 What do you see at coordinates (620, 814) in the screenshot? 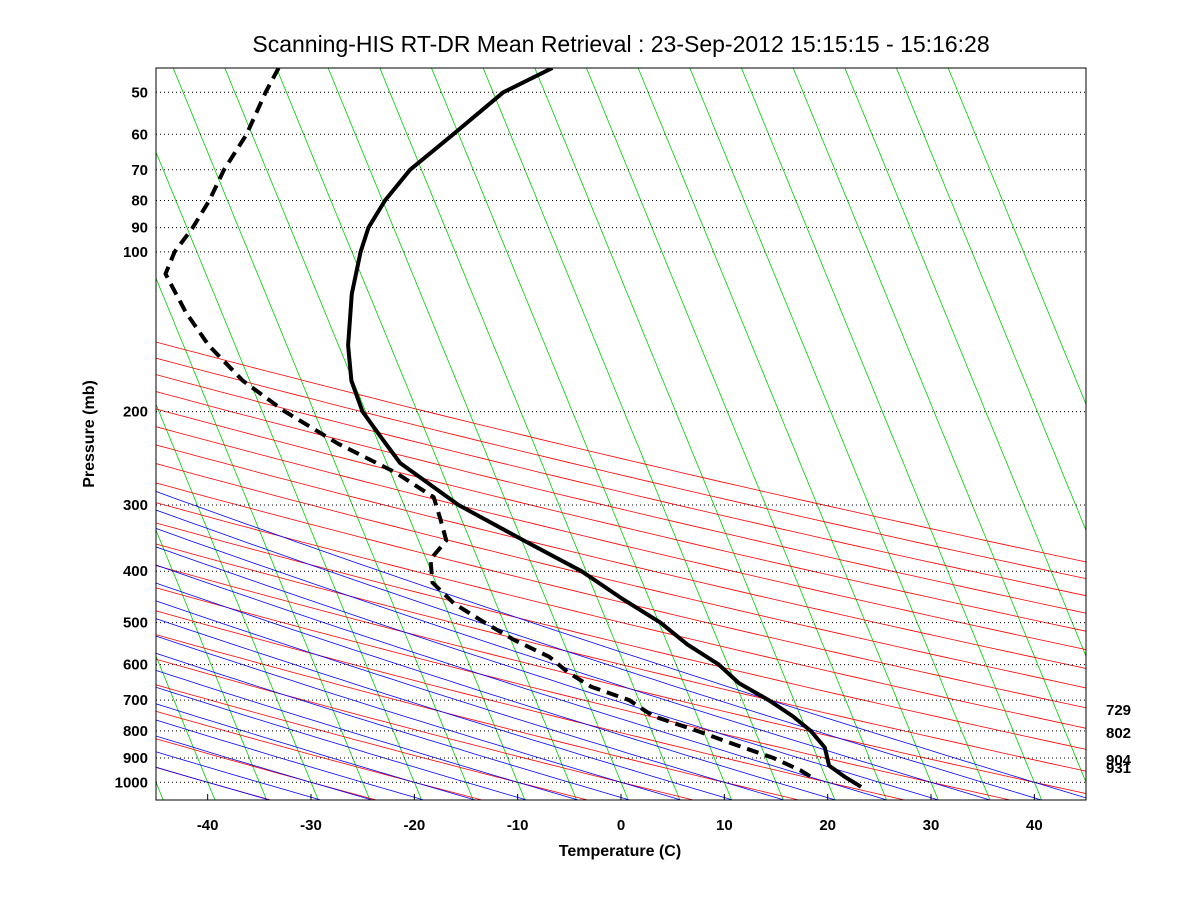
I see `x-axis-ticks: -40 -30 -20 -10 0 10 20 30 40` at bounding box center [620, 814].